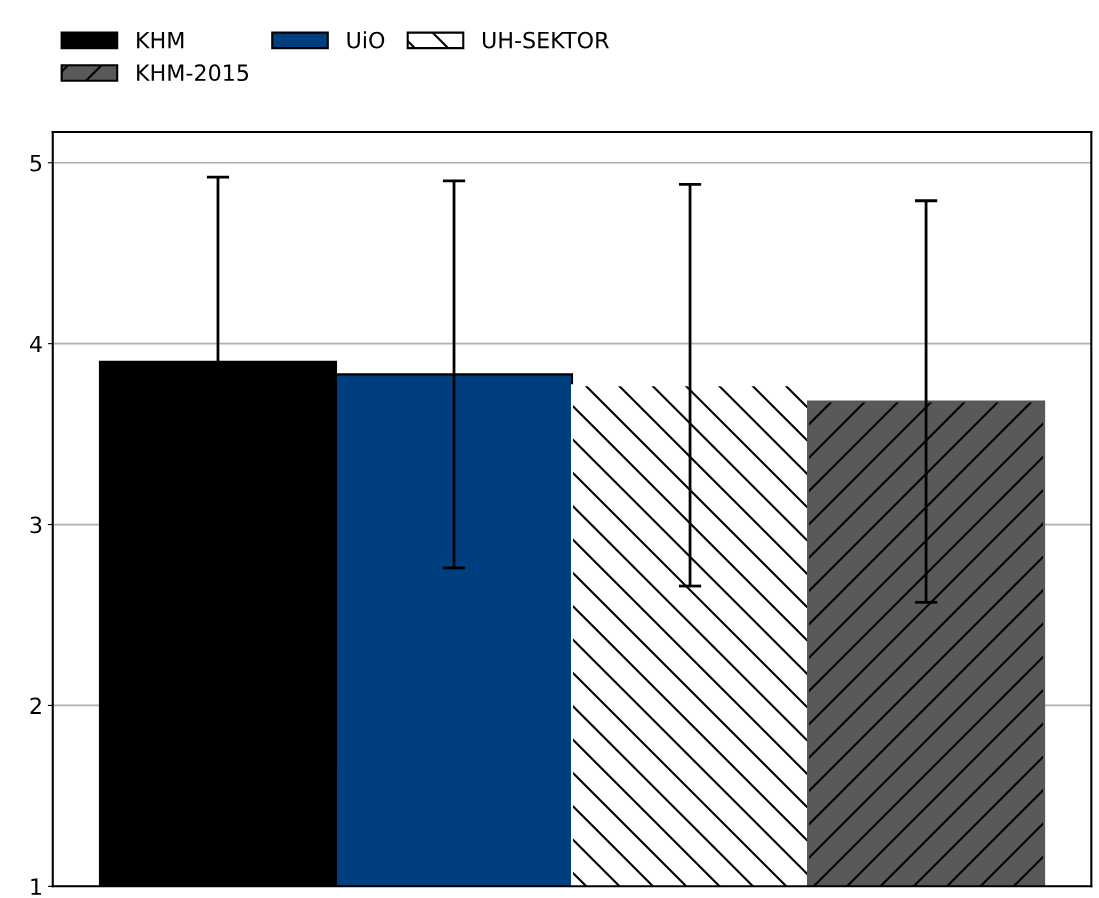  Describe the element at coordinates (193, 73) in the screenshot. I see `legend-label: KHM-2015` at that location.